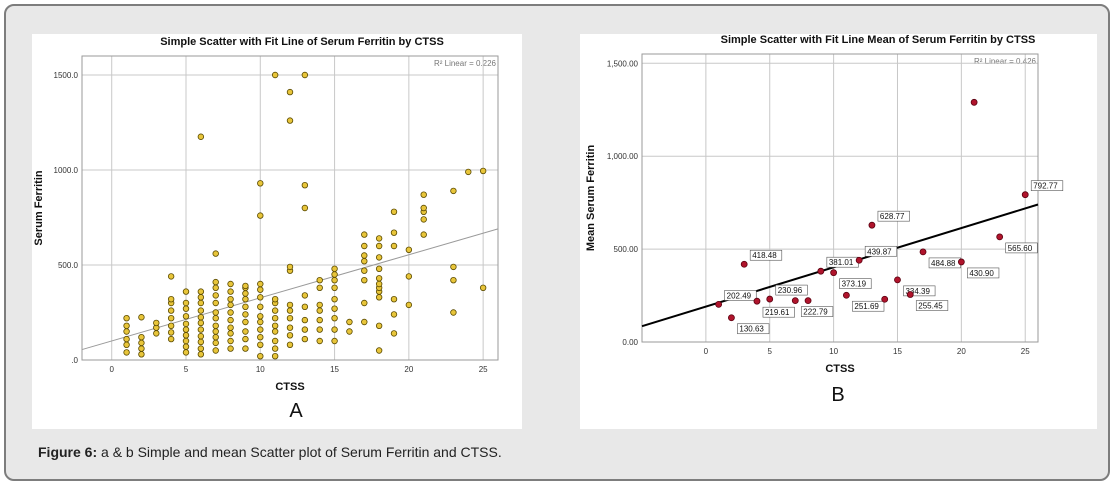  I want to click on data-label: 484.88, so click(943, 263).